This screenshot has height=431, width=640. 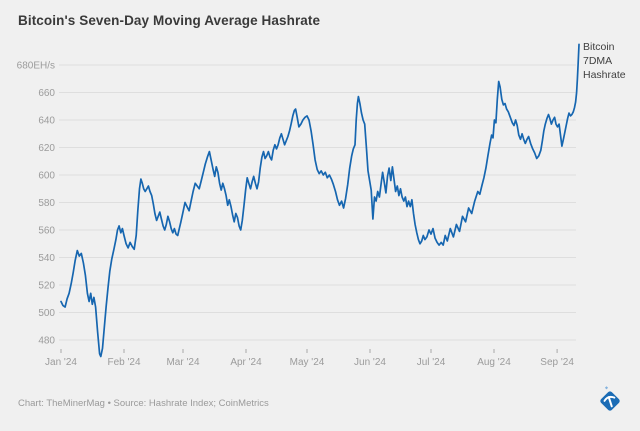 I want to click on x-tick-label: Apr '24, so click(x=246, y=362).